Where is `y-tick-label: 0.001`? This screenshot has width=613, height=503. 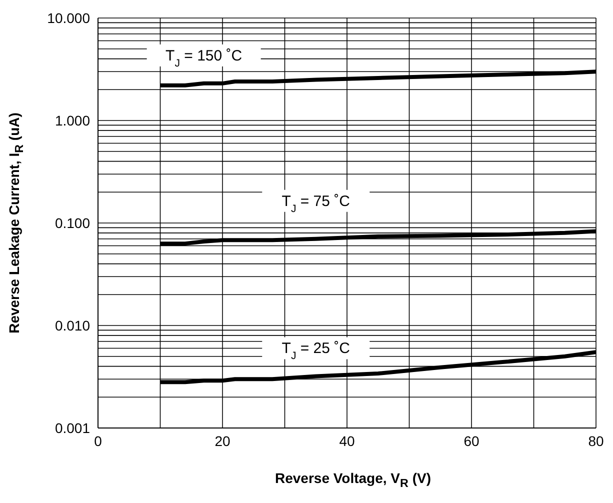 y-tick-label: 0.001 is located at coordinates (72, 428).